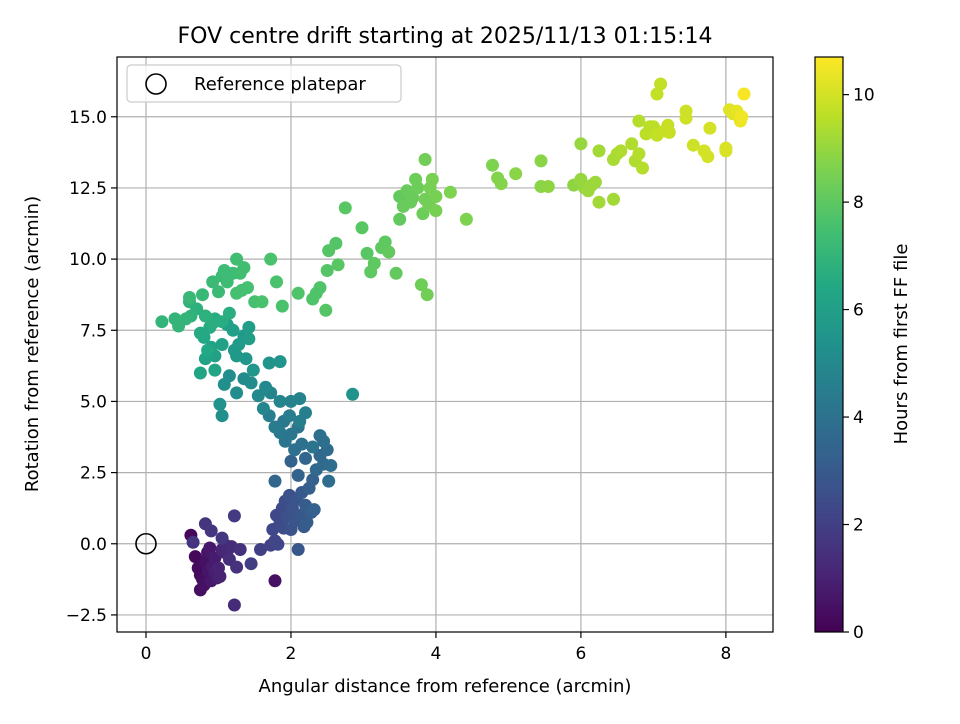 Image resolution: width=960 pixels, height=724 pixels. What do you see at coordinates (291, 654) in the screenshot?
I see `x-tick-label: 2` at bounding box center [291, 654].